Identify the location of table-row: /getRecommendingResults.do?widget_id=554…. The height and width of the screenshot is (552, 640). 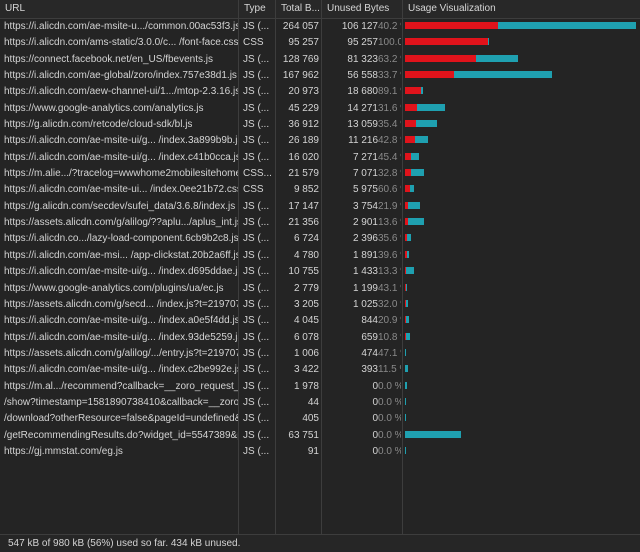
(320, 436).